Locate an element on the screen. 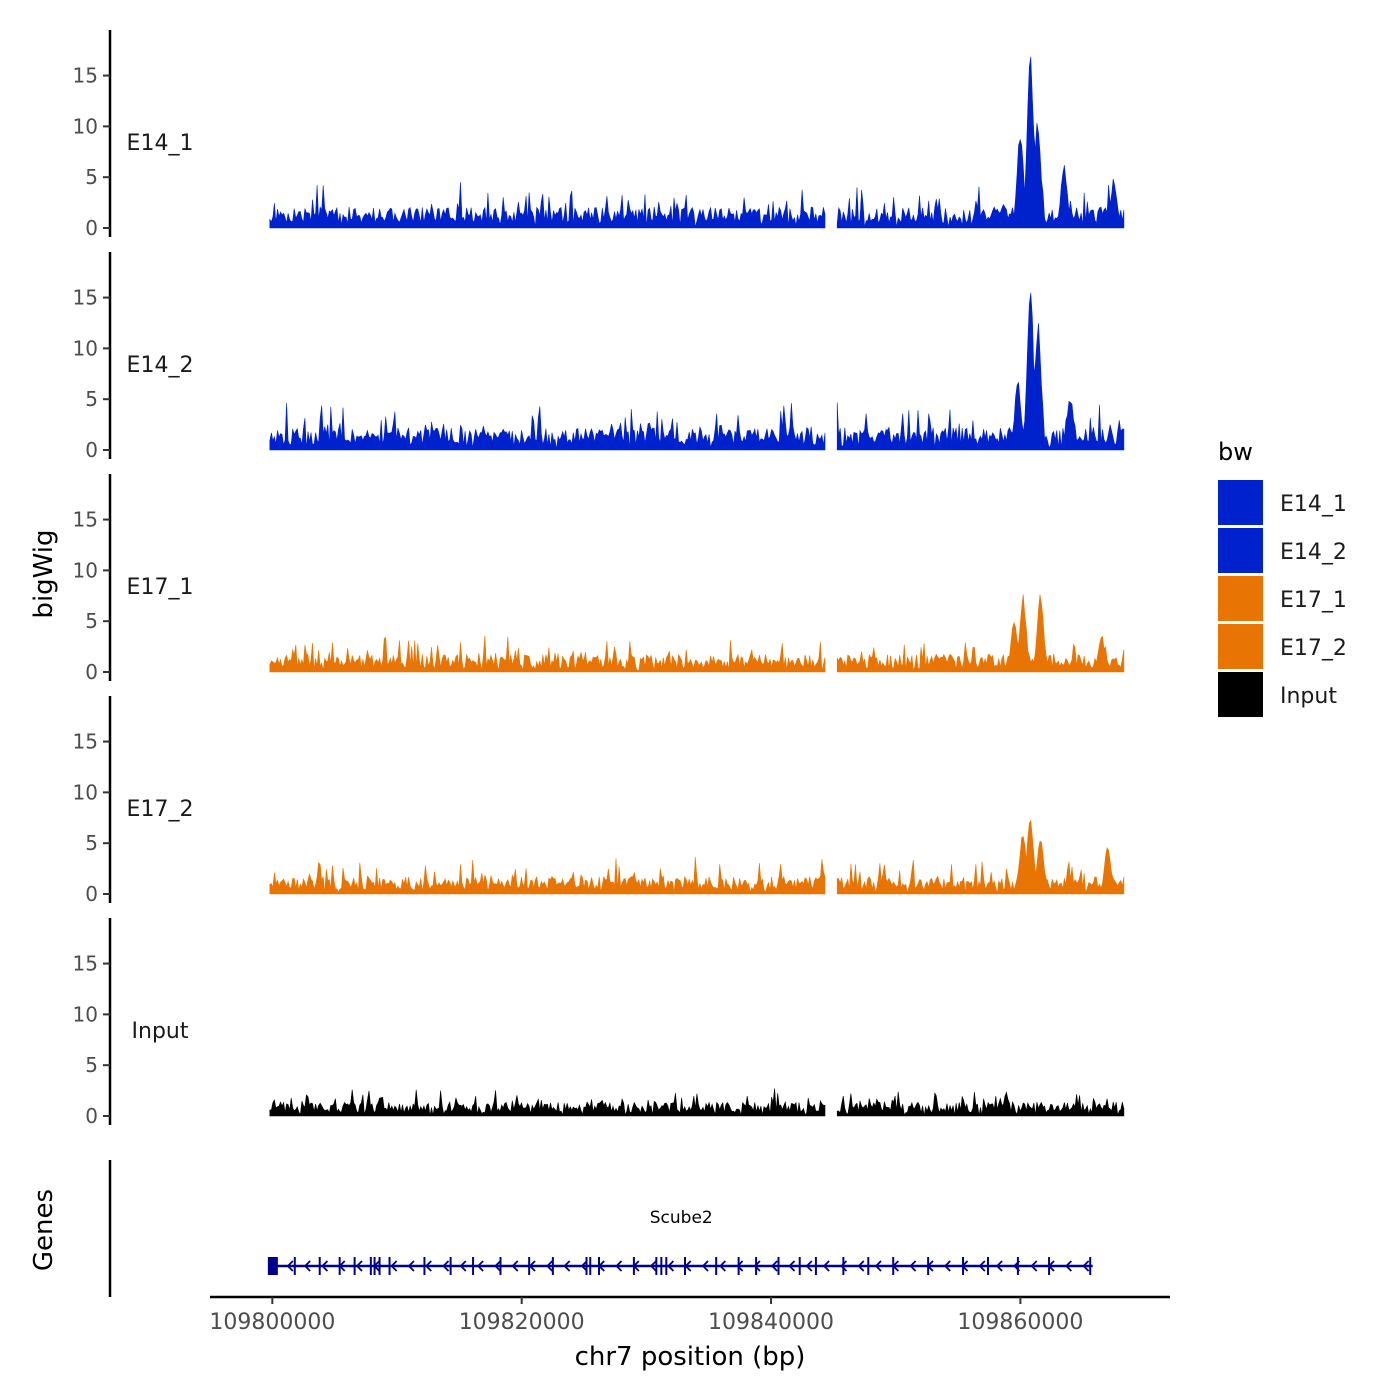  gene-label-Scube2: Scube2 is located at coordinates (681, 1218).